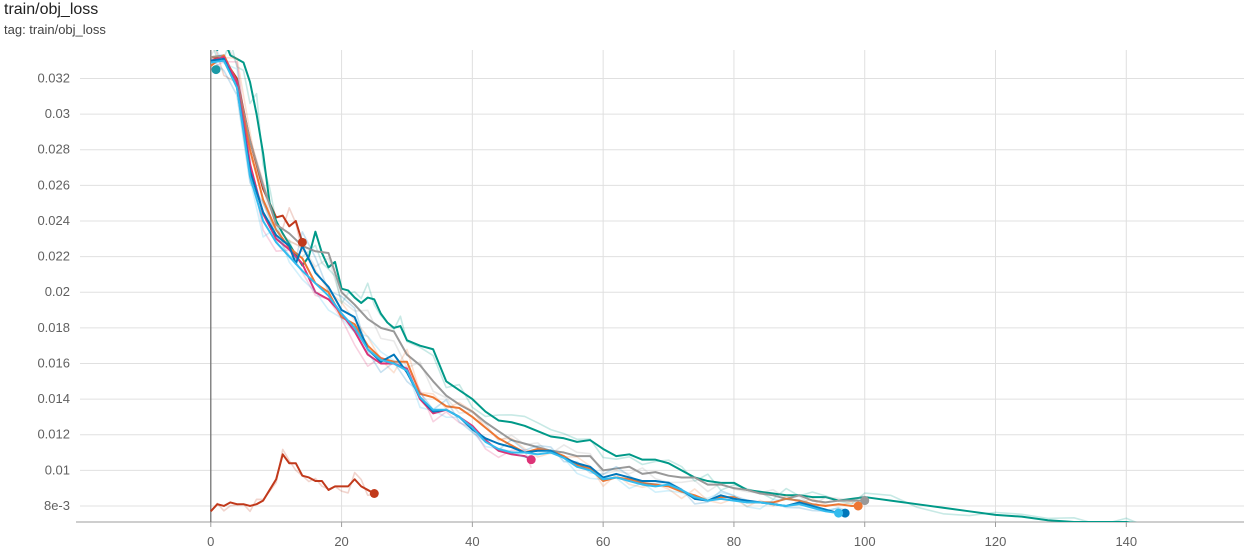 Image resolution: width=1250 pixels, height=552 pixels. I want to click on y-tick-label: 0.016, so click(53, 362).